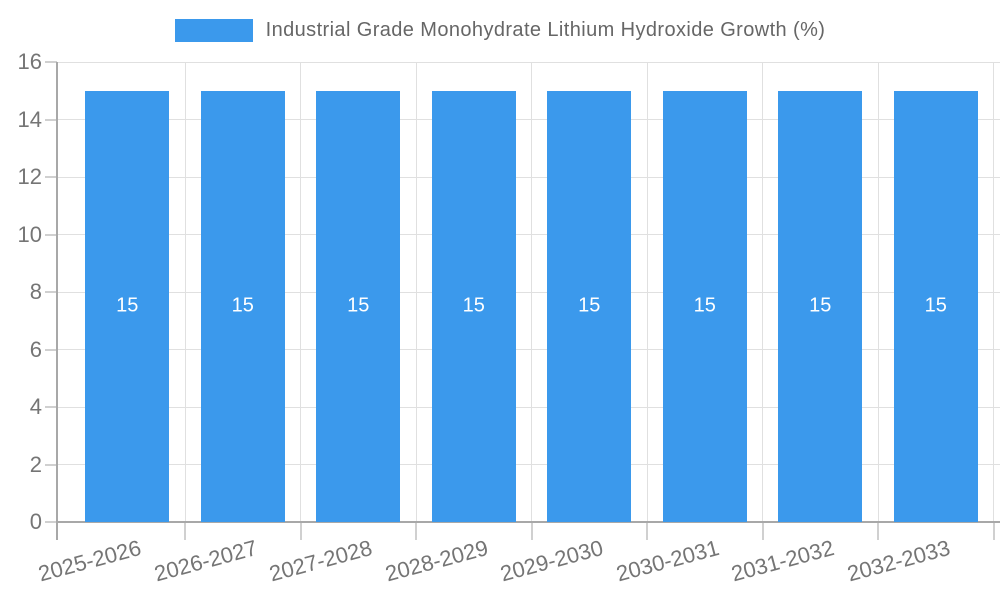  Describe the element at coordinates (782, 561) in the screenshot. I see `x-tick-label: 2031-2032` at that location.